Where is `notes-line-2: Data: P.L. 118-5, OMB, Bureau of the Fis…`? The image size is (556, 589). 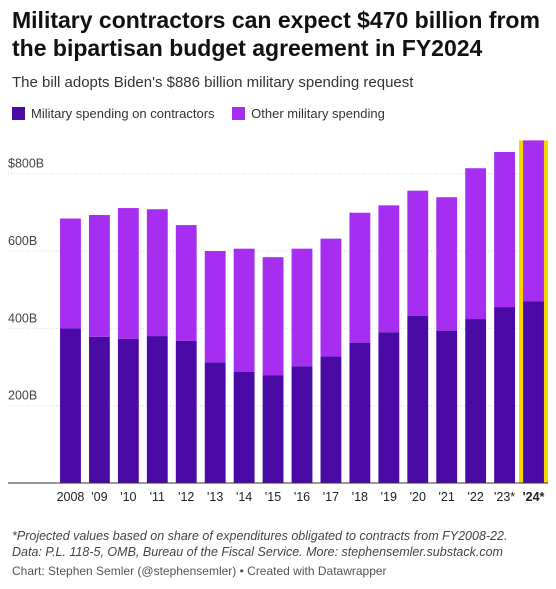 notes-line-2: Data: P.L. 118-5, OMB, Bureau of the Fis… is located at coordinates (257, 552).